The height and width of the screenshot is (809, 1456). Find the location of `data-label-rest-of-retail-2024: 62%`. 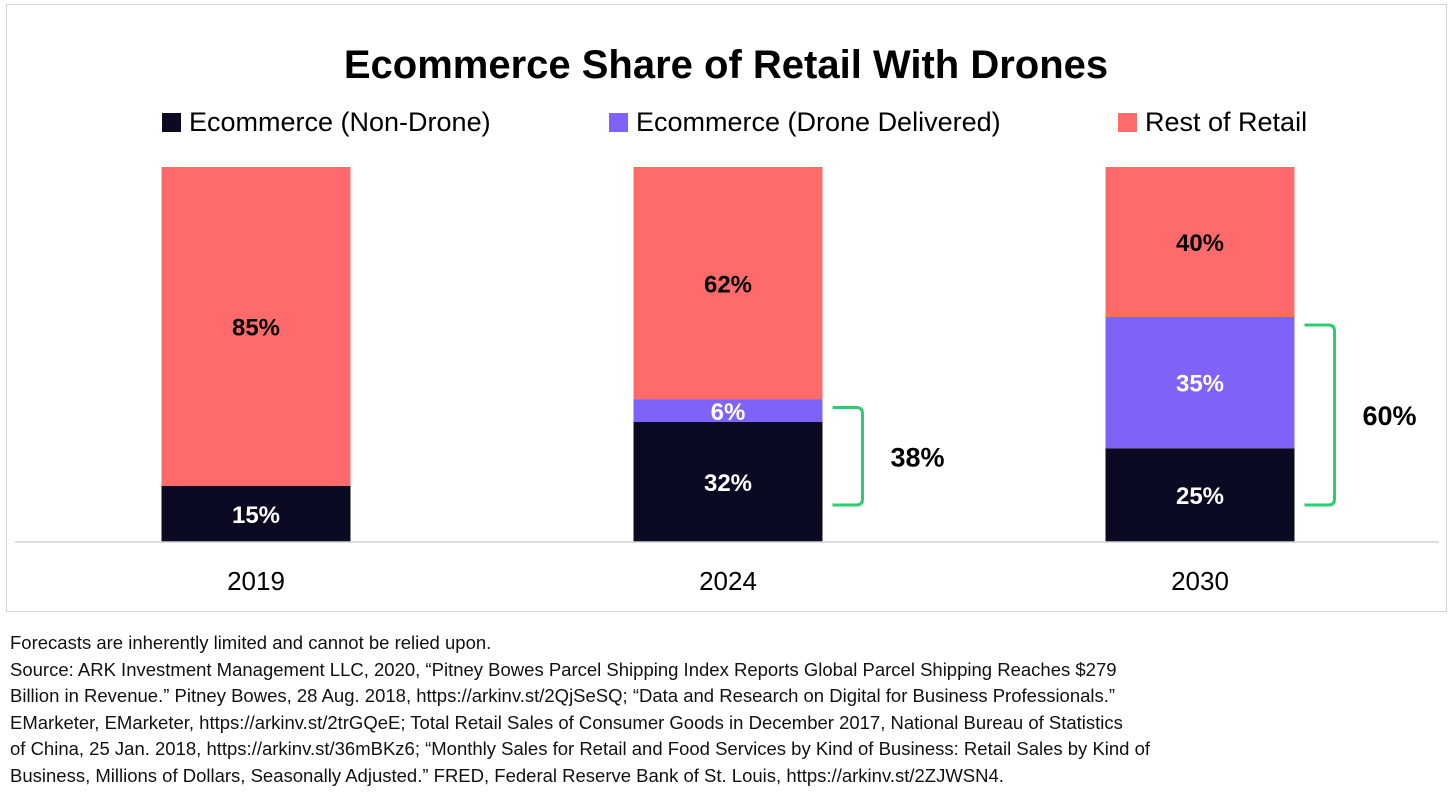

data-label-rest-of-retail-2024: 62% is located at coordinates (728, 284).